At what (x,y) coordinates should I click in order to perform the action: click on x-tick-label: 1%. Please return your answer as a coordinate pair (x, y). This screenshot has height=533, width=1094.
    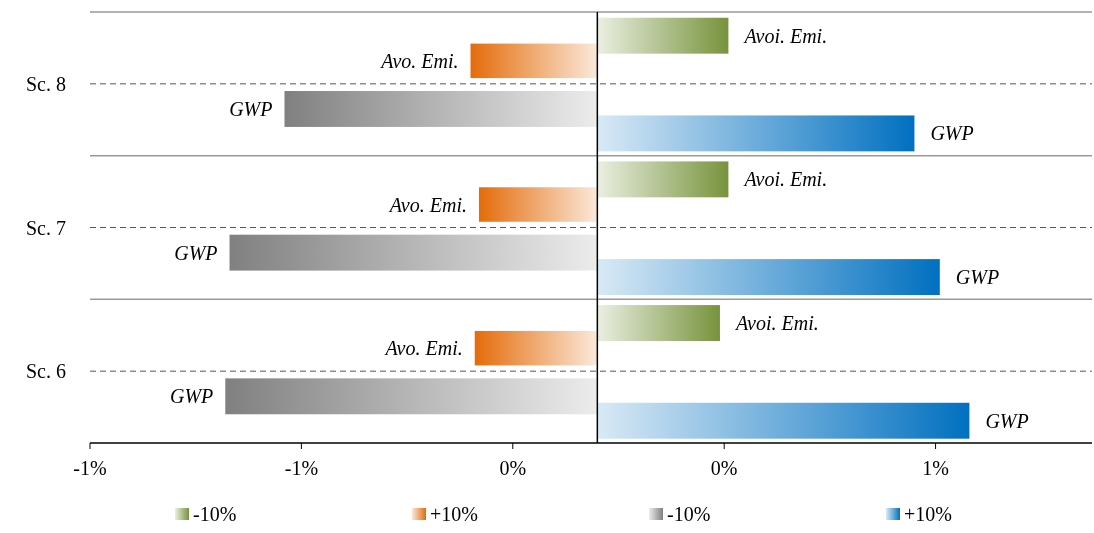
    Looking at the image, I should click on (935, 468).